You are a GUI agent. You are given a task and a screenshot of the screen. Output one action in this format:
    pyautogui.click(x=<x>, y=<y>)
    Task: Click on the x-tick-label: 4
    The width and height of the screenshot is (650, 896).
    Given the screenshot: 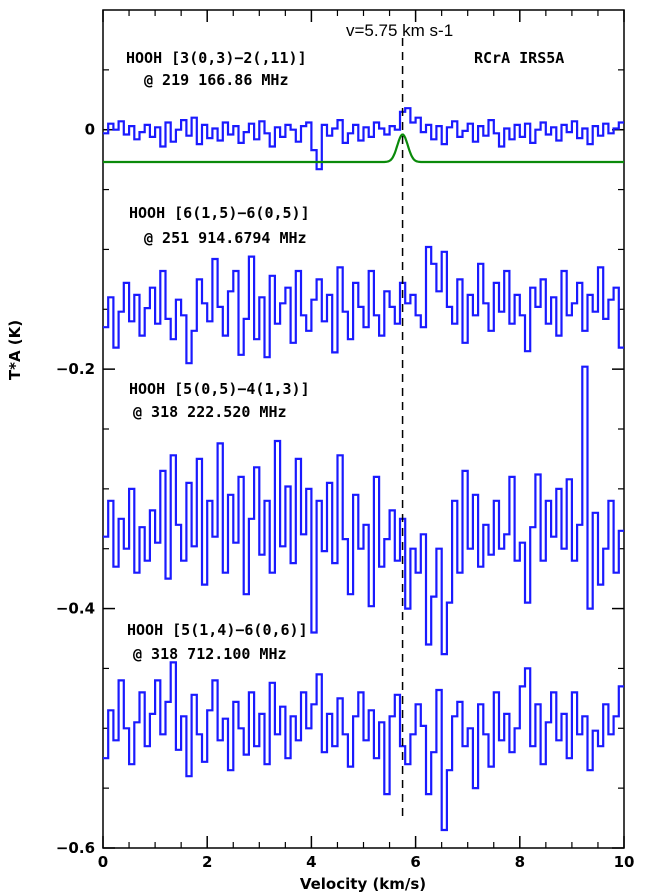 What is the action you would take?
    pyautogui.click(x=311, y=862)
    